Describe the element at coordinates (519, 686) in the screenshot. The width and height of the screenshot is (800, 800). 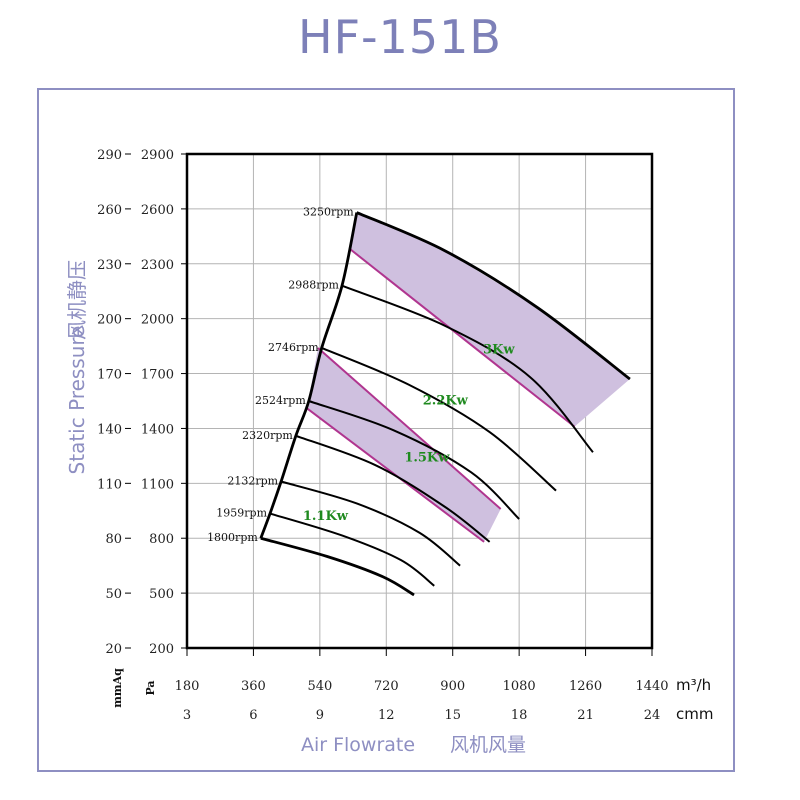
I see `x-tick-label-m3h: 1080` at that location.